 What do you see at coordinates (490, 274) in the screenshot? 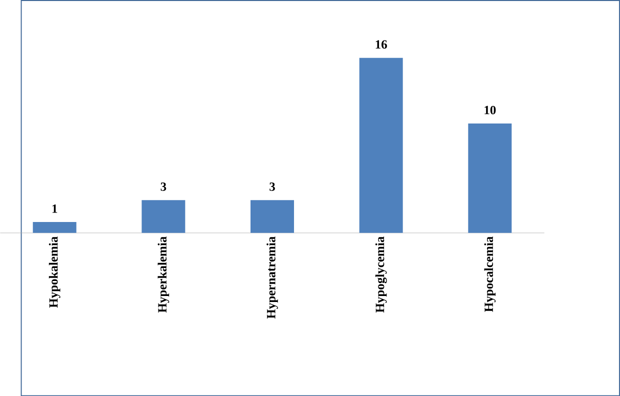
I see `x-tick-label: Hypocalcemia` at bounding box center [490, 274].